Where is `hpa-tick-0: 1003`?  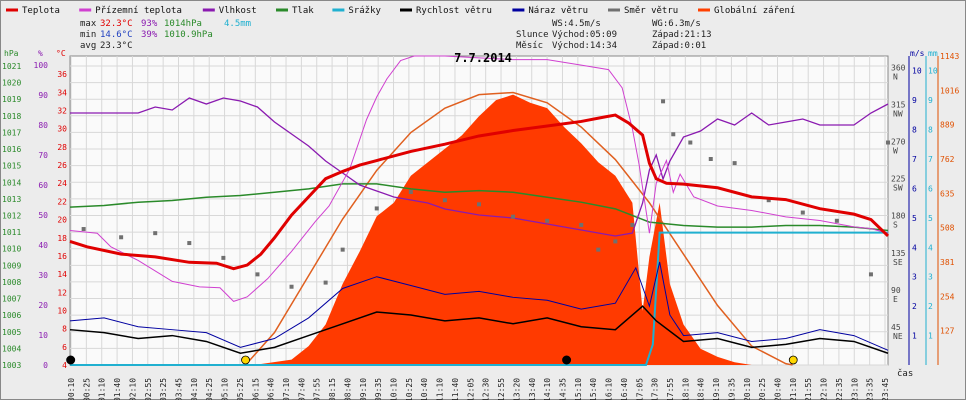 hpa-tick-0: 1003 is located at coordinates (11, 365).